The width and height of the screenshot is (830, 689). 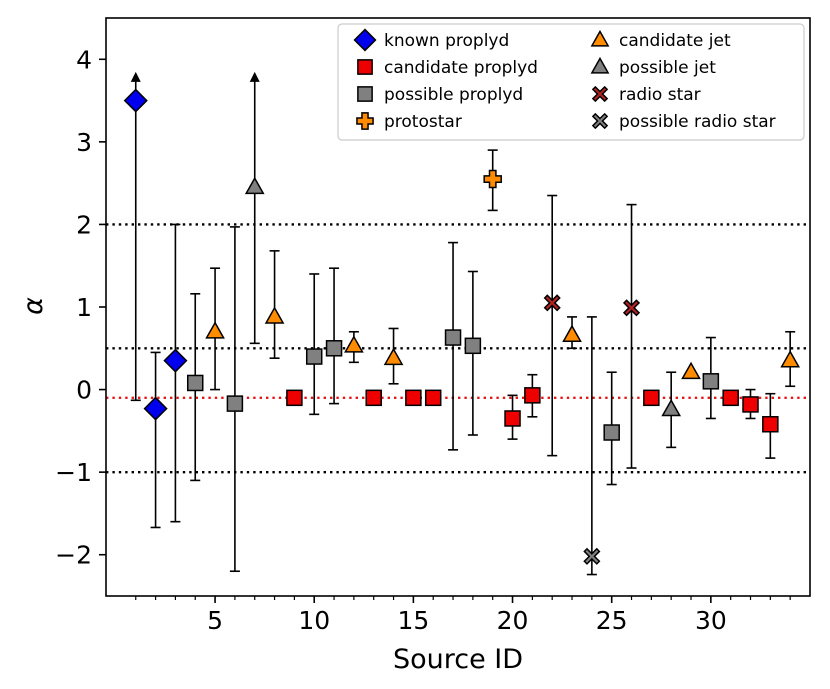 I want to click on y-axis-label: α, so click(x=33, y=306).